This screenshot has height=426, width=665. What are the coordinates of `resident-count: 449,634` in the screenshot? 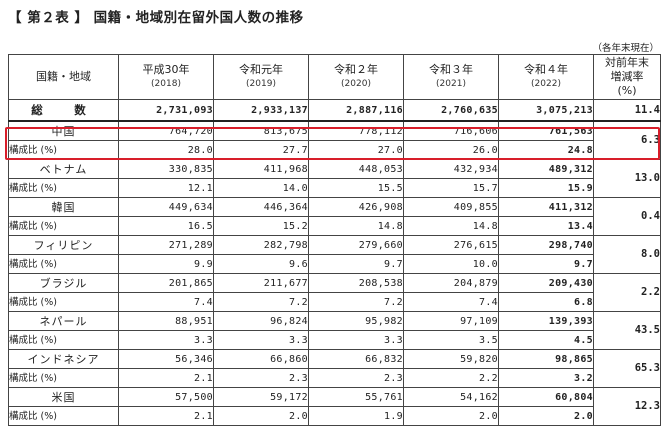 It's located at (166, 207).